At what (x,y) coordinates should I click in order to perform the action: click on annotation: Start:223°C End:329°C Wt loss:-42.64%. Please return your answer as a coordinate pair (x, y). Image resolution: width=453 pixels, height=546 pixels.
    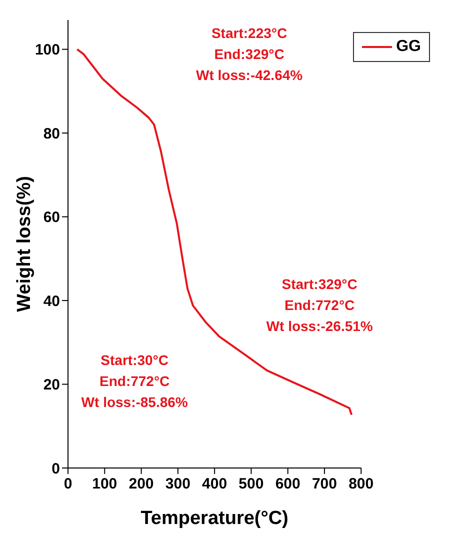
    Looking at the image, I should click on (250, 53).